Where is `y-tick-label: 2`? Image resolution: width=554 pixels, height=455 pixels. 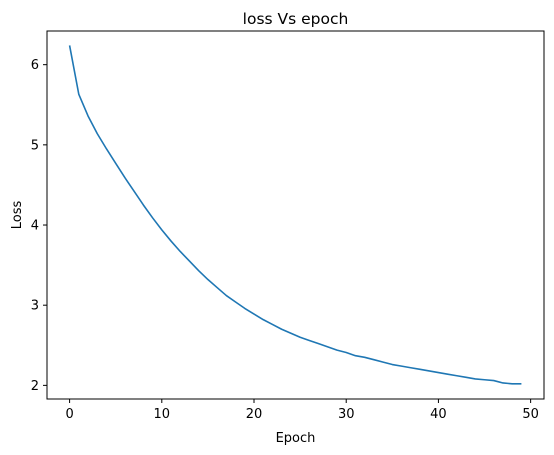 y-tick-label: 2 is located at coordinates (35, 386).